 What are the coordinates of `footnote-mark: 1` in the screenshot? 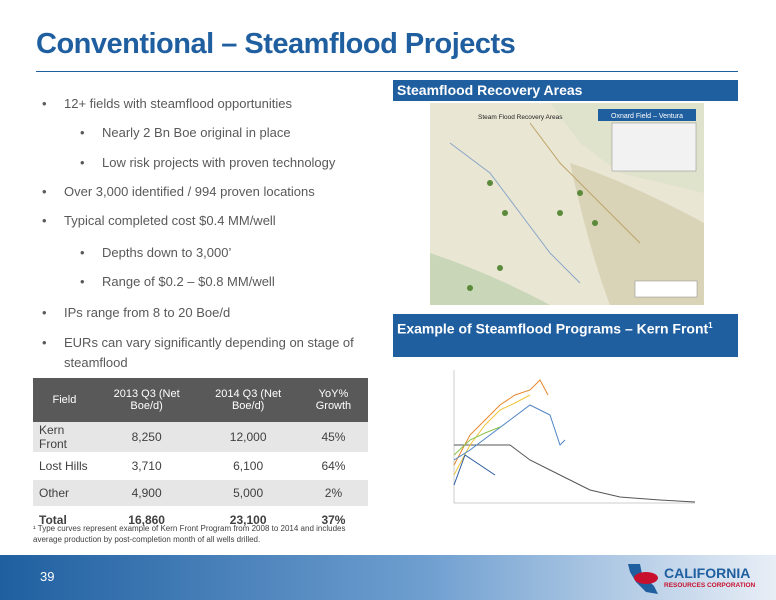 It's located at (710, 325).